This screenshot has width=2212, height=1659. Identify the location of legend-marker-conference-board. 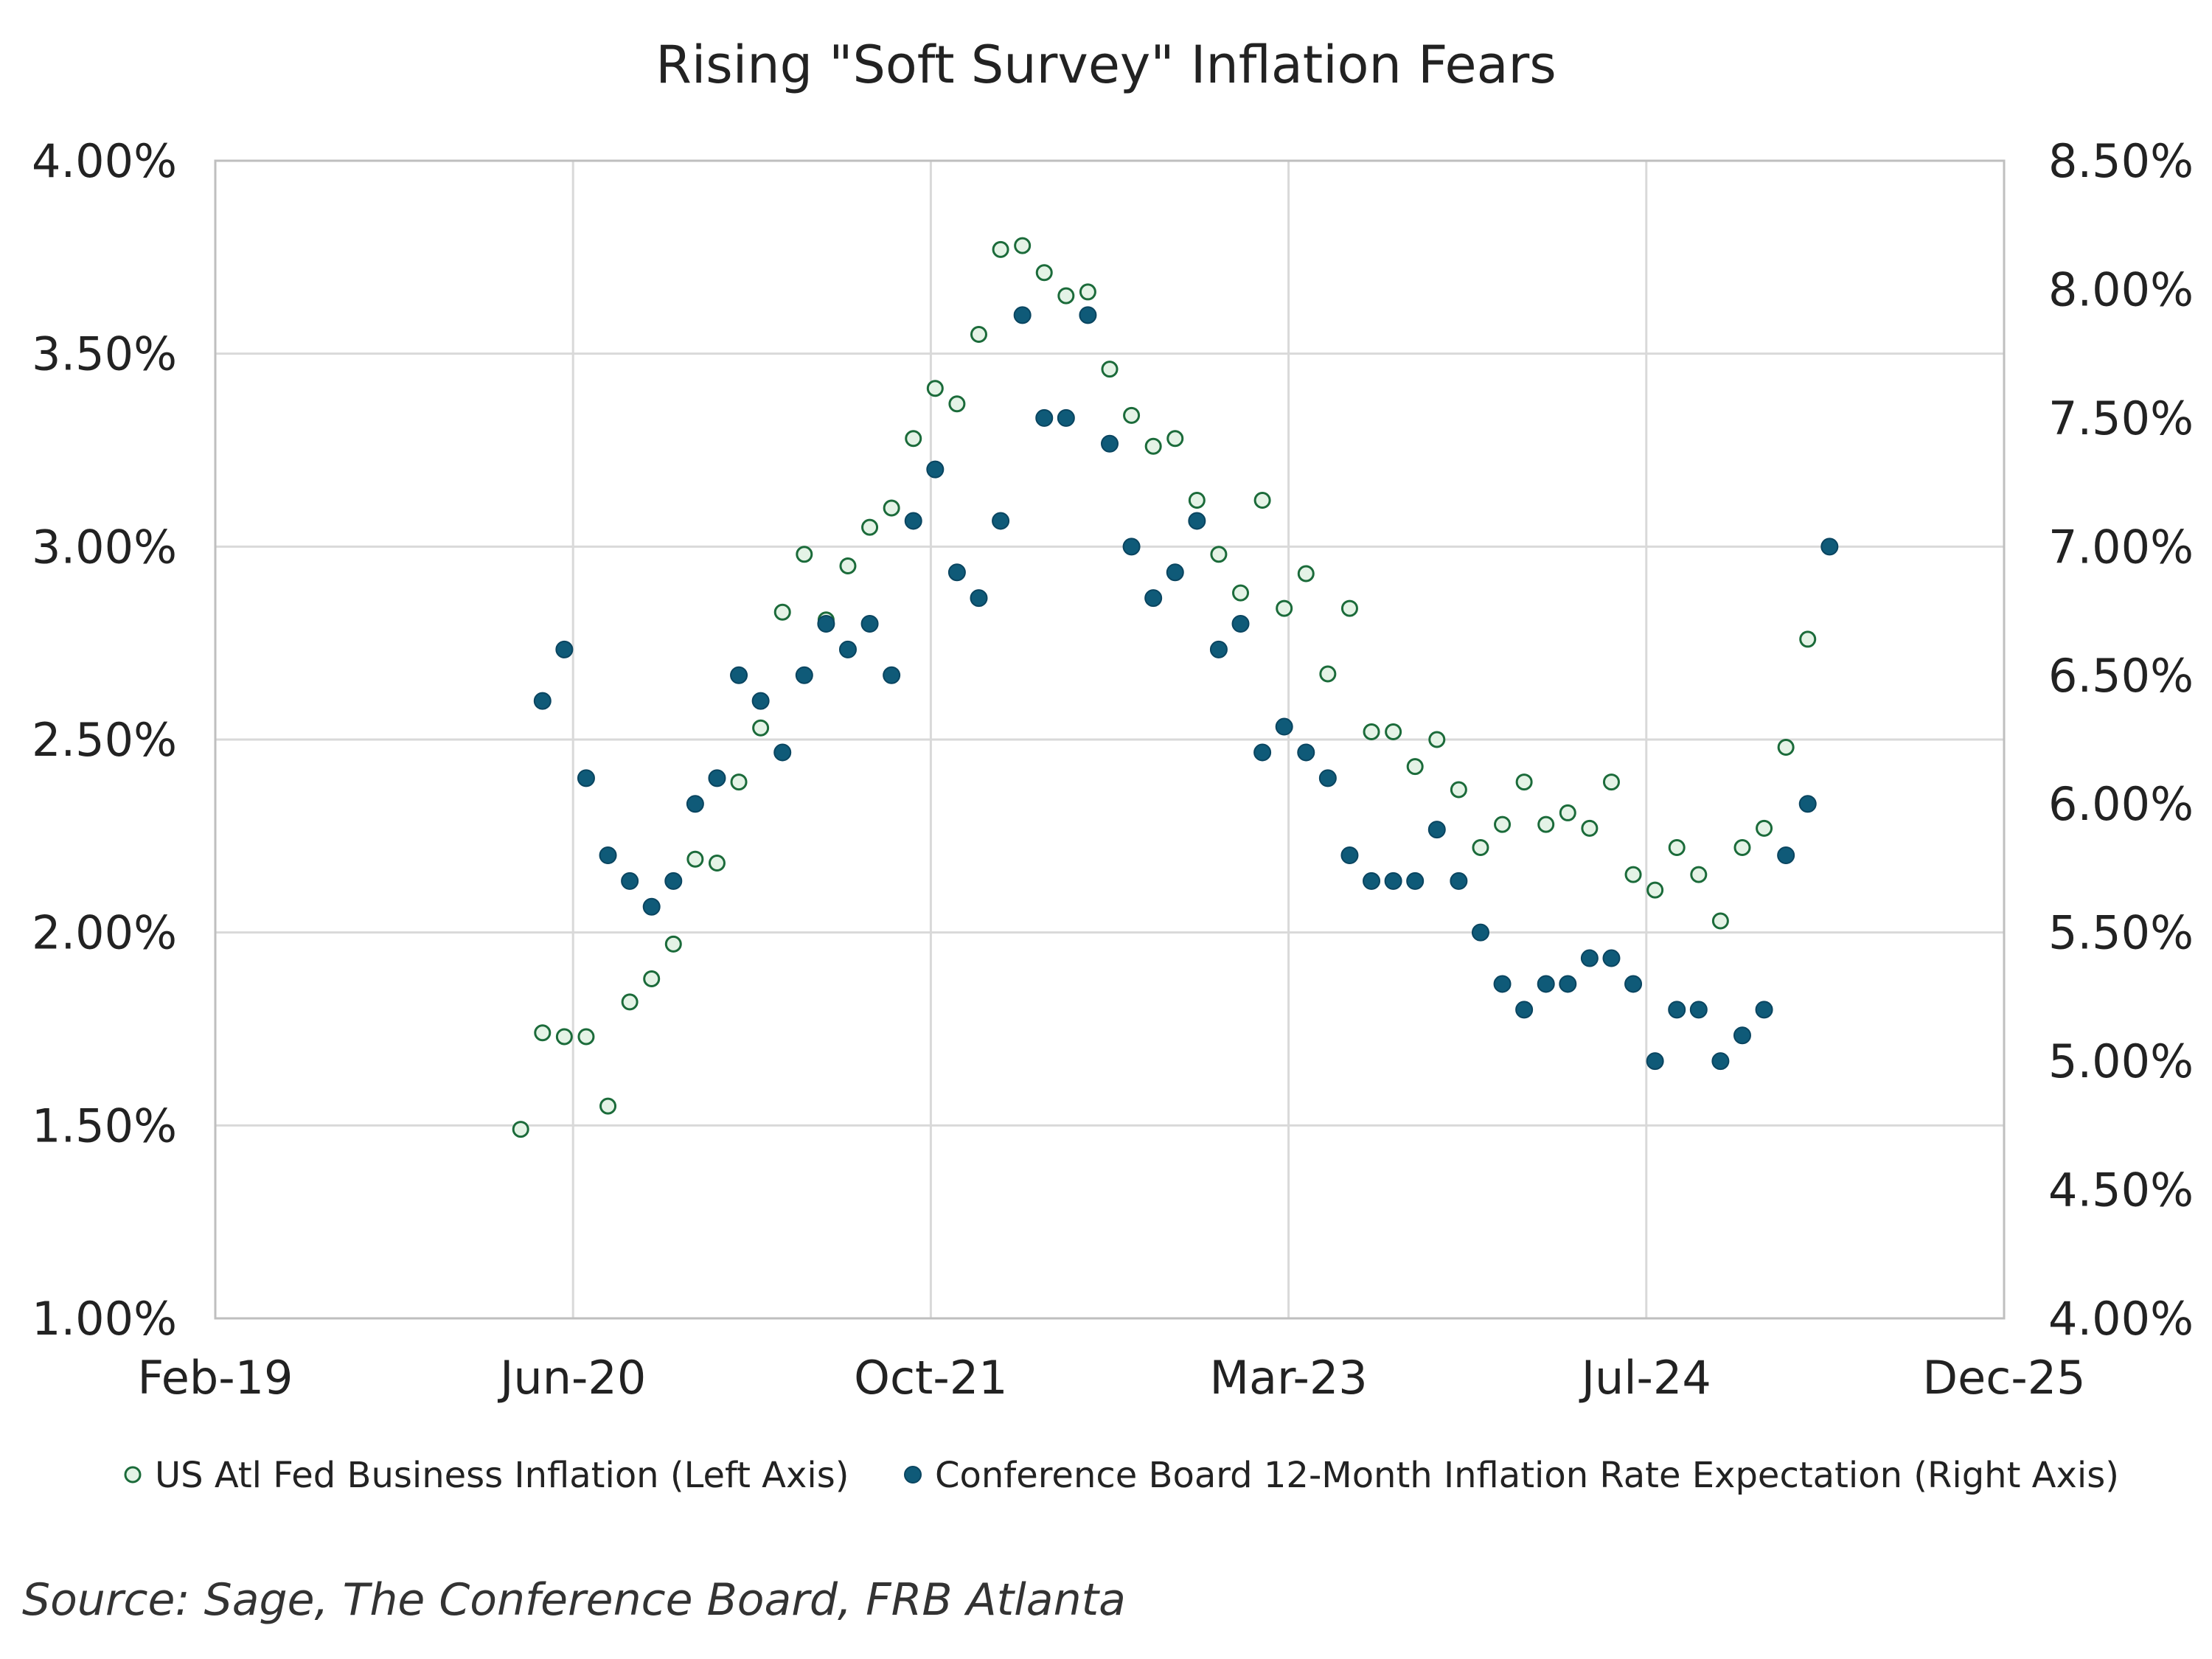
(913, 1475).